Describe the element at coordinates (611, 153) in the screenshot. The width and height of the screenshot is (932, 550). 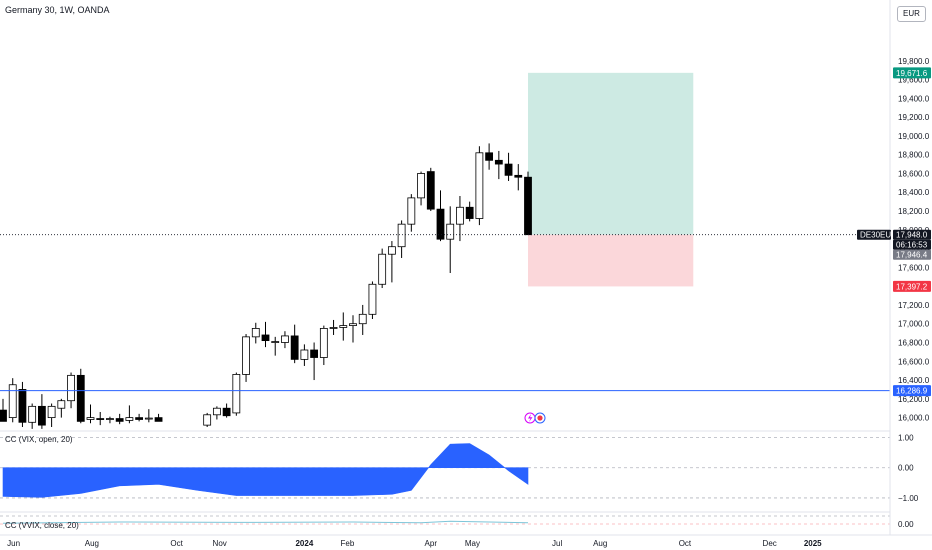
I see `profit-zone` at that location.